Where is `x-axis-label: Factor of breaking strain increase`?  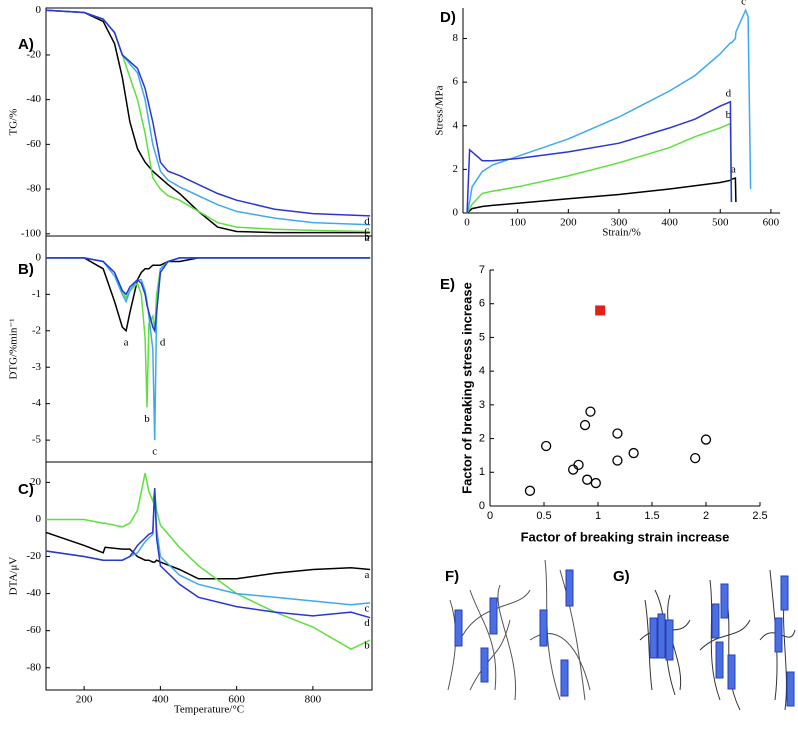
x-axis-label: Factor of breaking strain increase is located at coordinates (625, 536).